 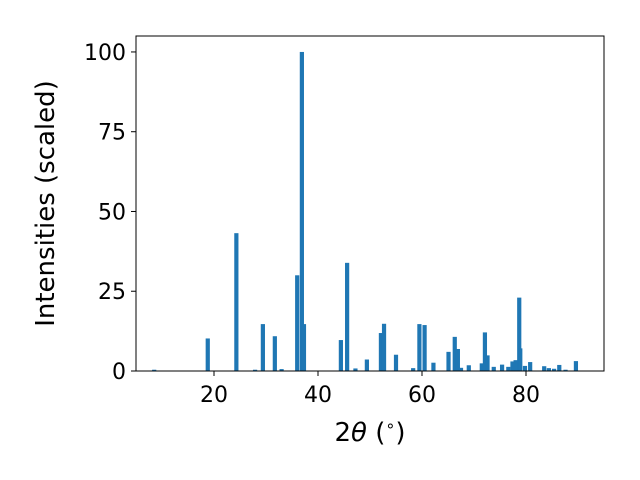 I want to click on y-tick-label: 25, so click(x=112, y=292).